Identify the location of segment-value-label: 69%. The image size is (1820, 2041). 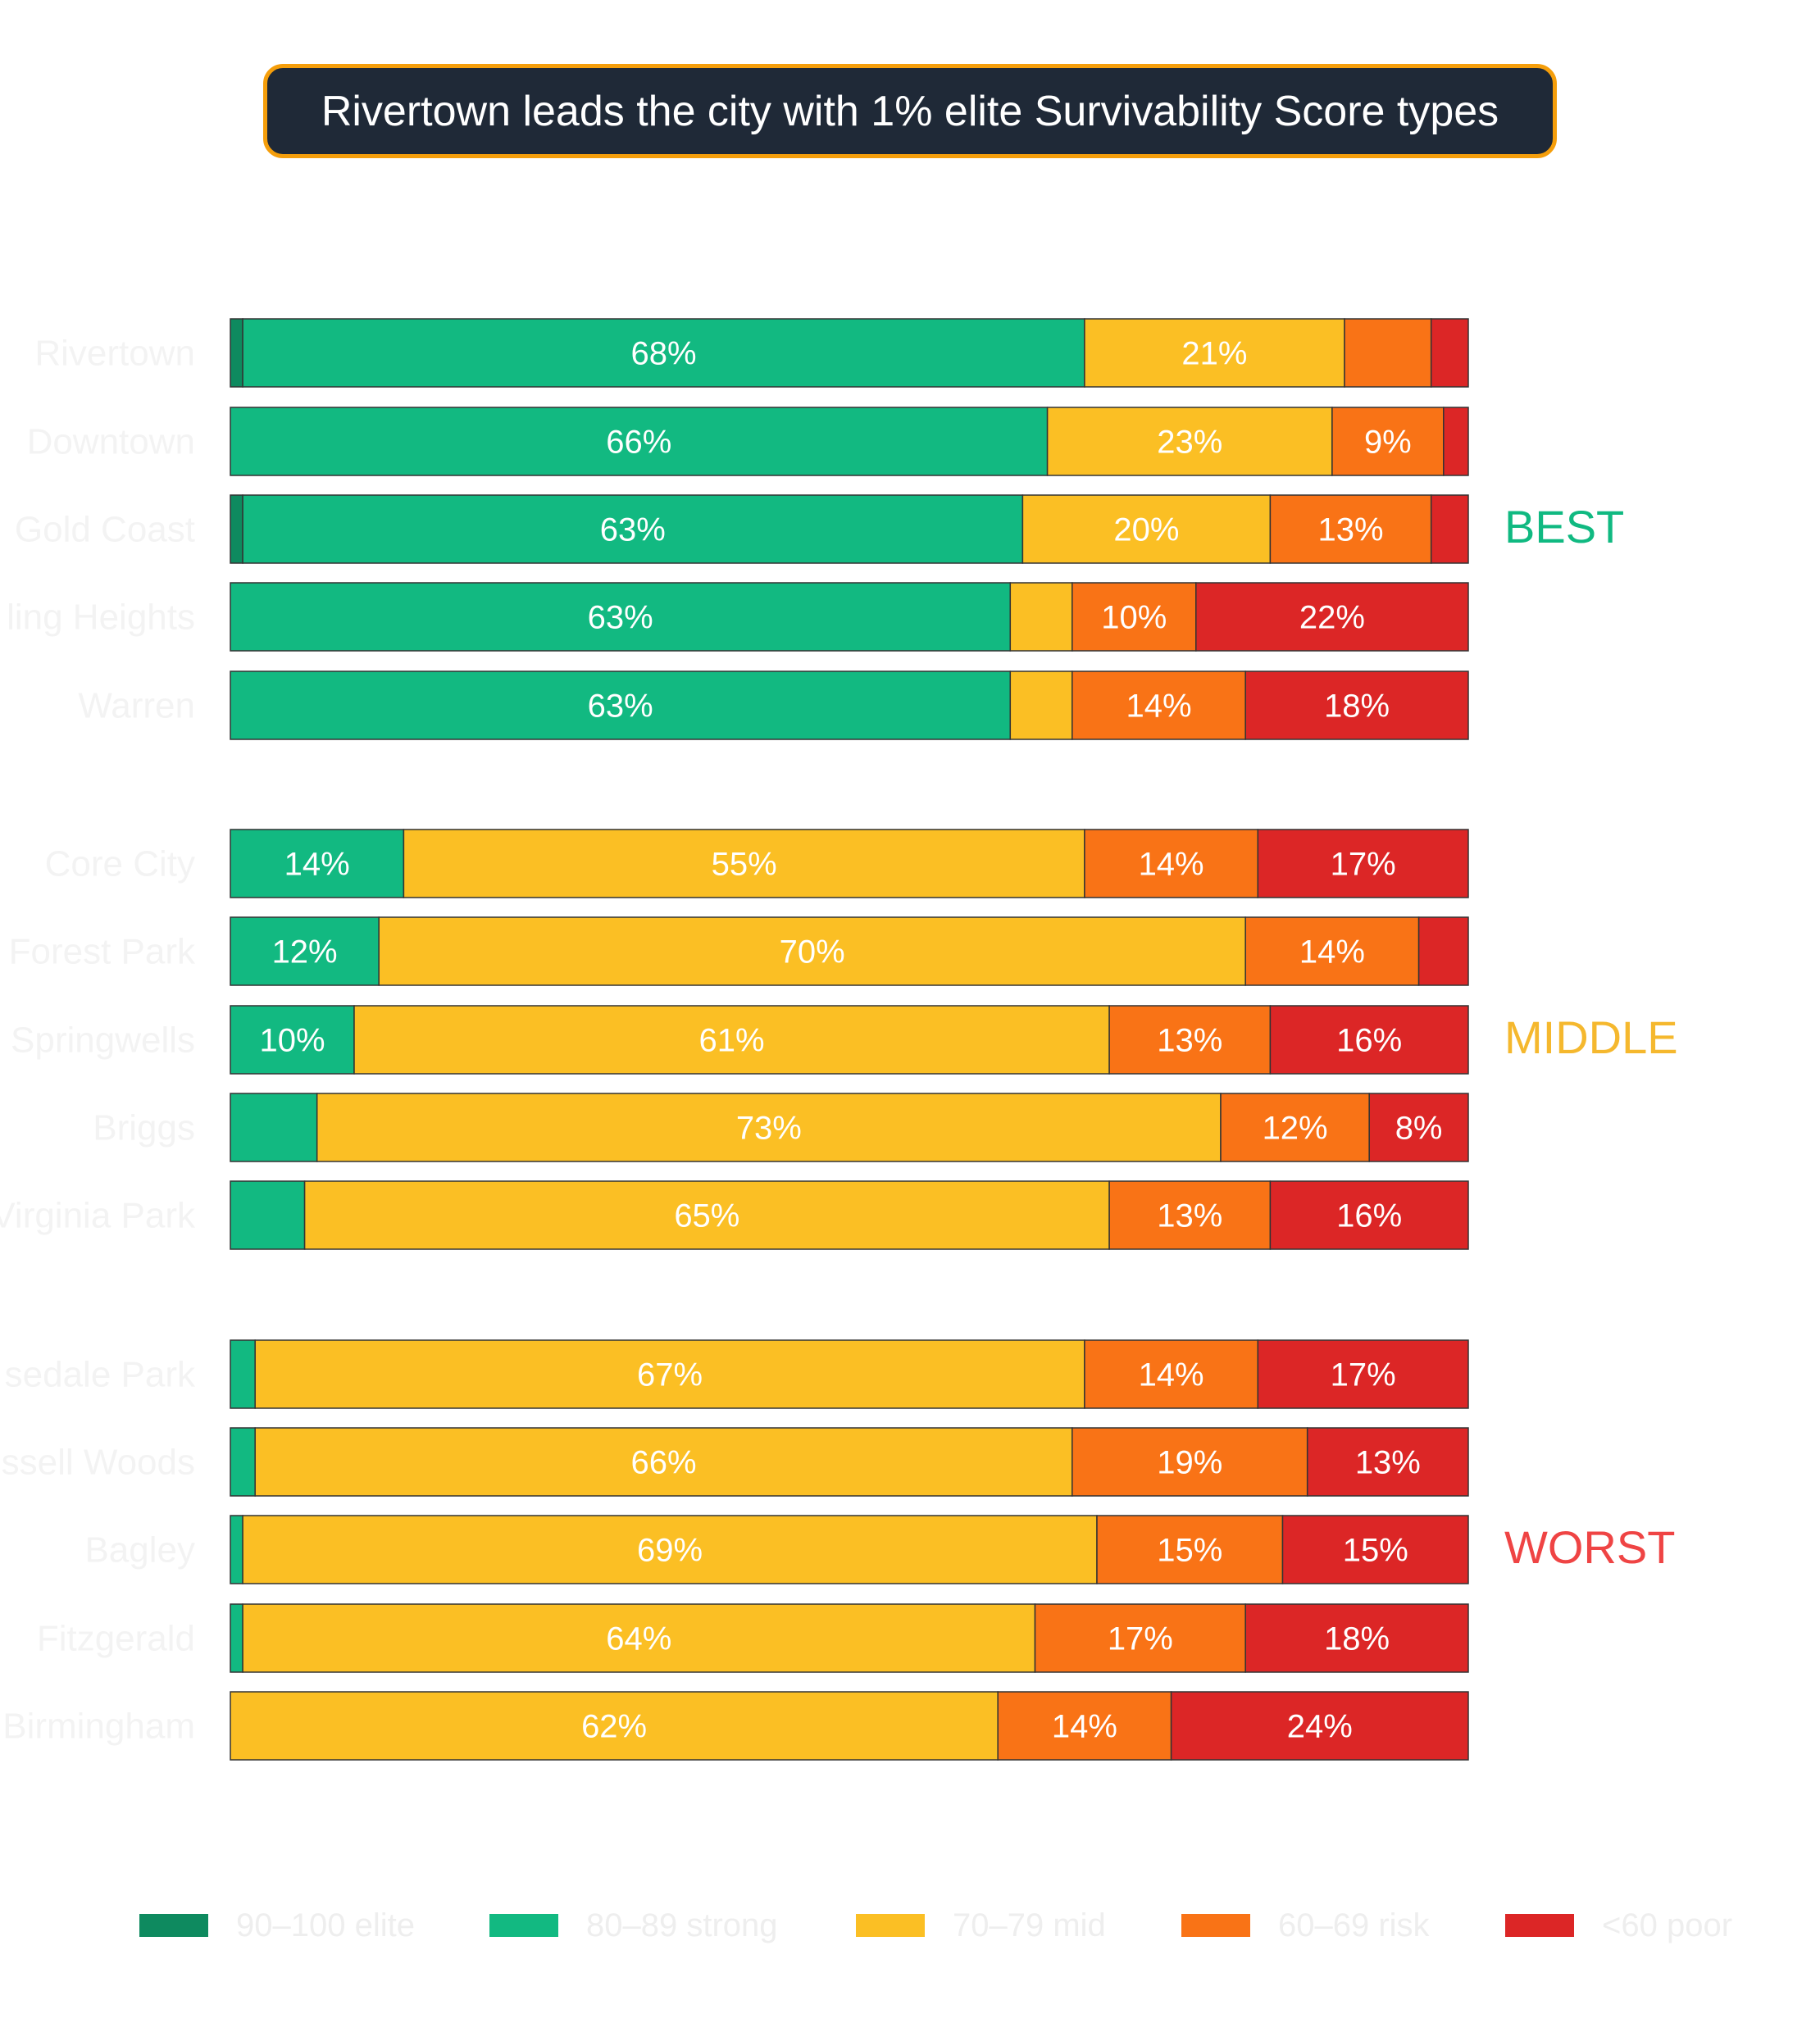
(670, 1551).